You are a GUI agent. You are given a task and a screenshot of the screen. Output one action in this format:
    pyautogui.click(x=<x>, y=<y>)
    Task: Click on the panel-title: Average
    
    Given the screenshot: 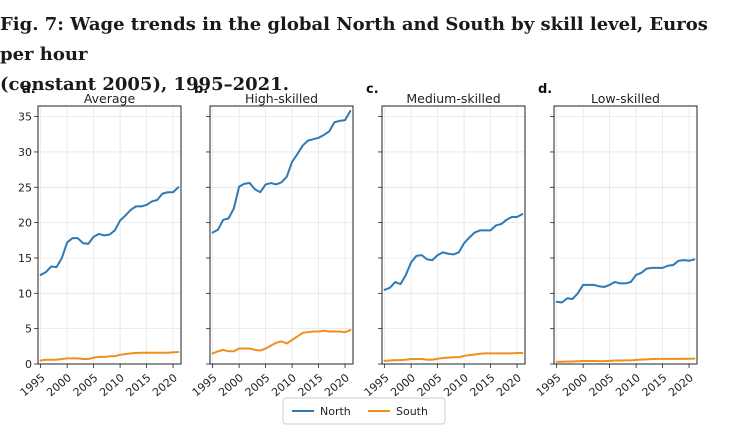 What is the action you would take?
    pyautogui.click(x=110, y=98)
    